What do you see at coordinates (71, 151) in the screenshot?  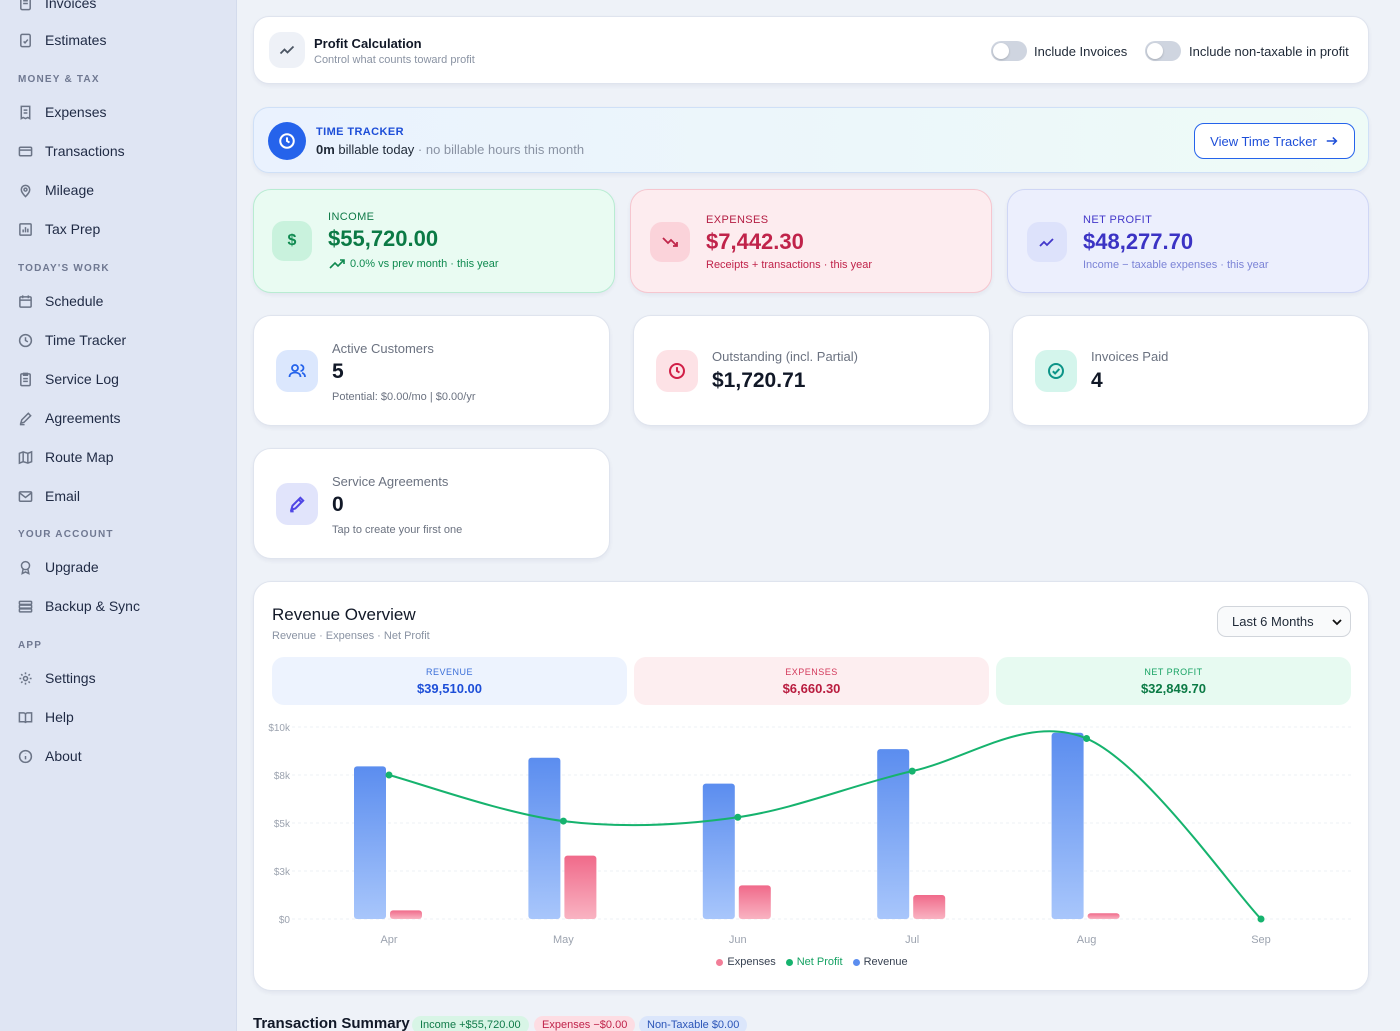 I see `sidebar-item-transactions: Transactions` at bounding box center [71, 151].